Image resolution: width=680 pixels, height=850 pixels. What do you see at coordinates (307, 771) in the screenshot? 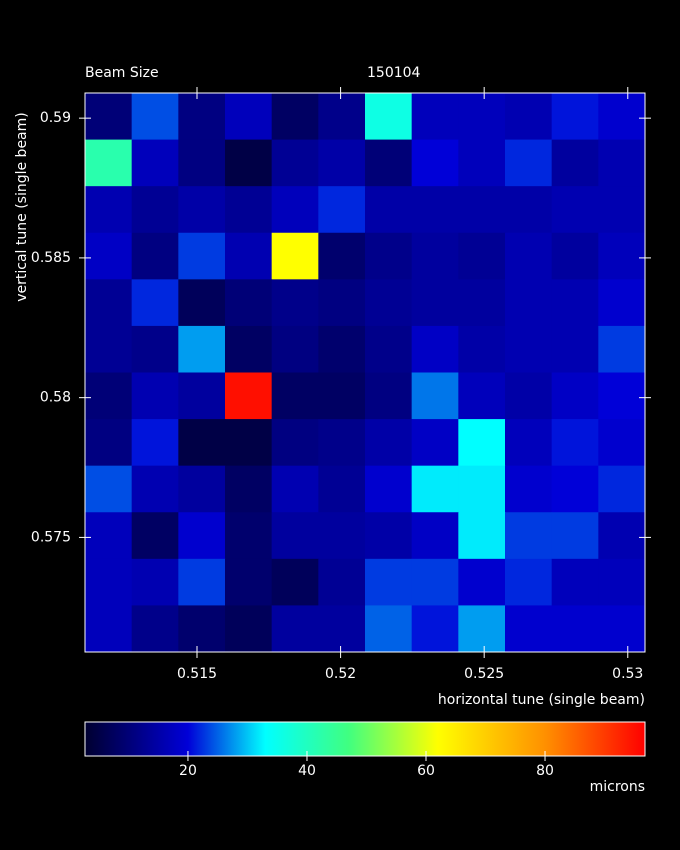
I see `colorbar-tick-label: 40` at bounding box center [307, 771].